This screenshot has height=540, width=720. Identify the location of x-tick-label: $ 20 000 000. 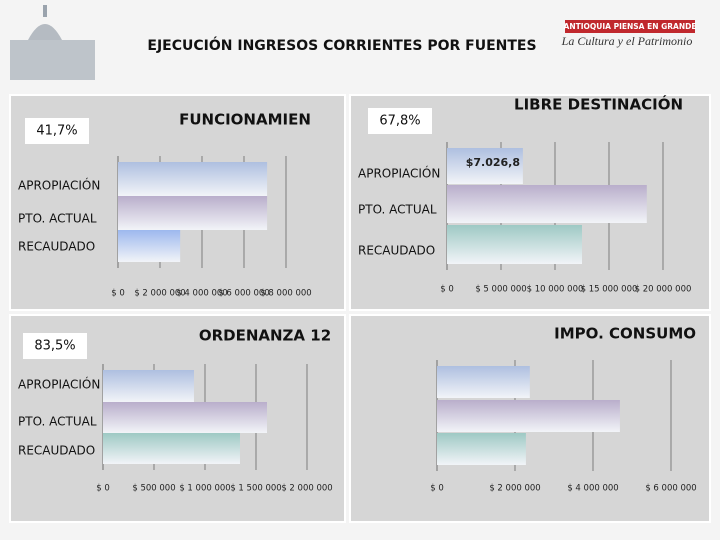
(663, 290).